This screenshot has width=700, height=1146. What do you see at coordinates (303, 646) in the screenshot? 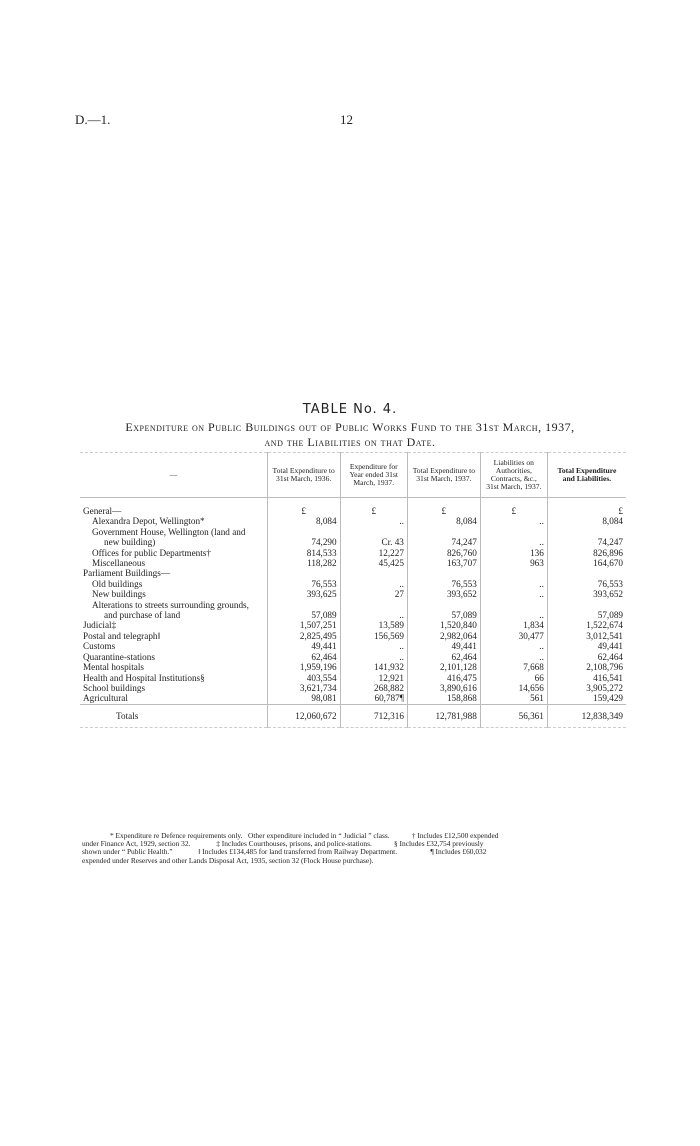
I see `value-cell: 49,441` at bounding box center [303, 646].